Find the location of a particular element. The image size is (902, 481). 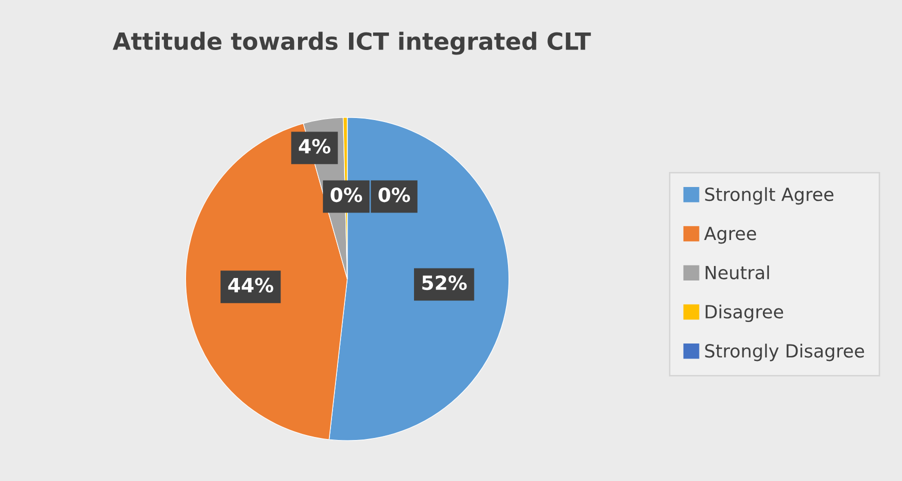

chart-title: Attitude towards ICT integrated CLT is located at coordinates (351, 43).